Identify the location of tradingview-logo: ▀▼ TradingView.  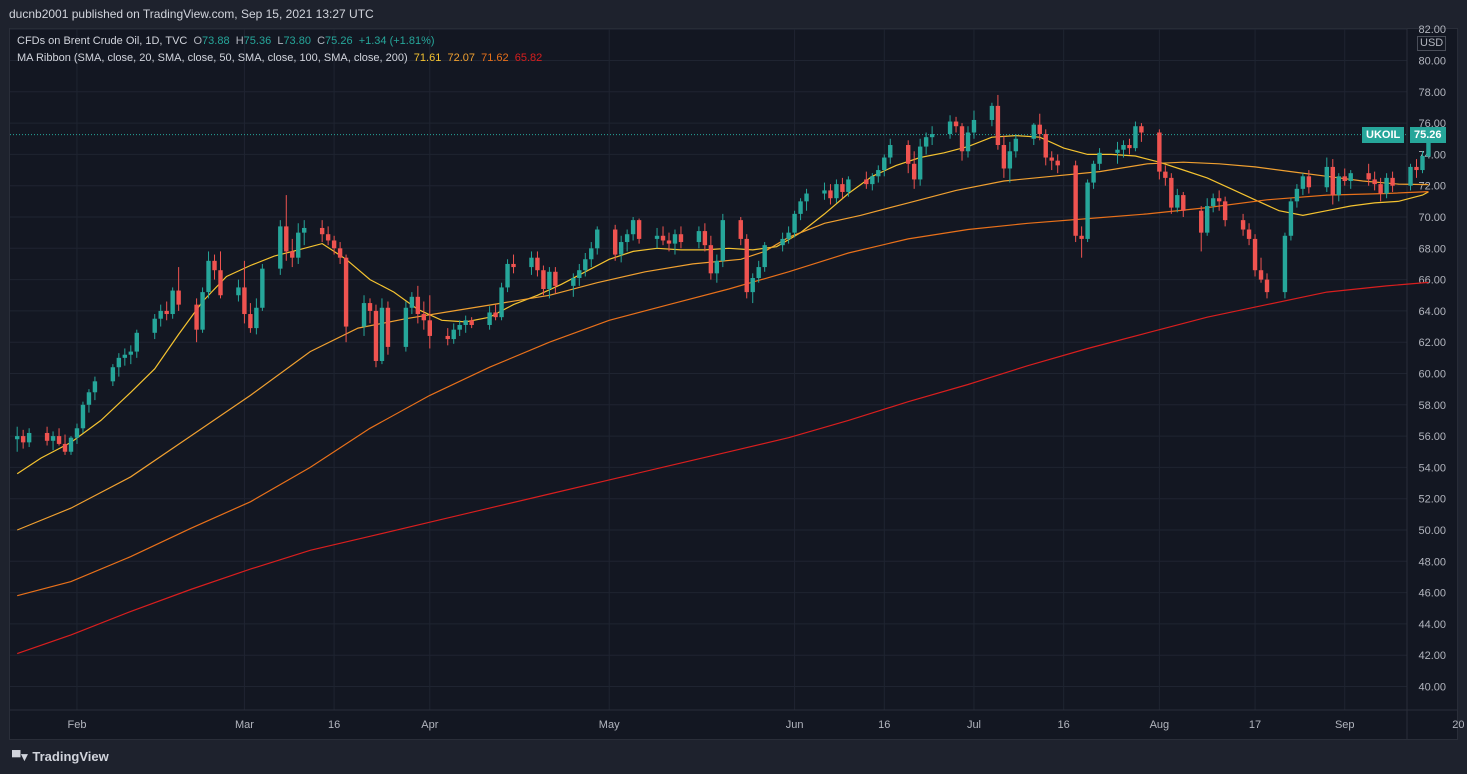
(60, 756).